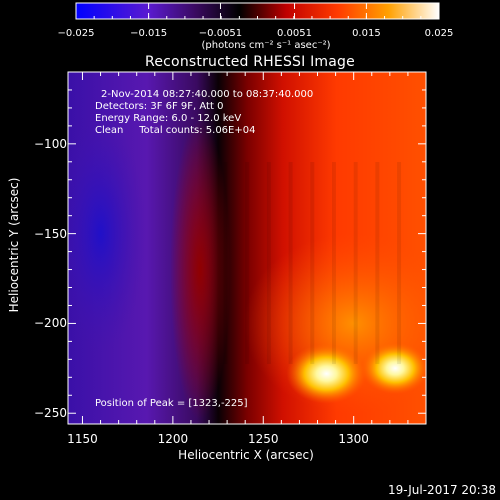  Describe the element at coordinates (246, 455) in the screenshot. I see `x-axis-label: Heliocentric X (arcsec)` at that location.